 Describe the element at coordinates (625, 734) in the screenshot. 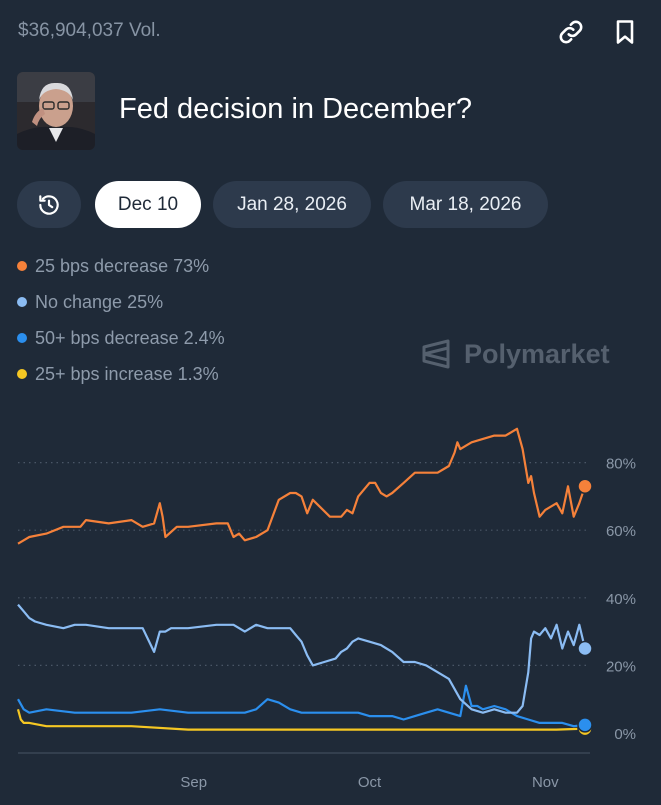

I see `y-tick-label: 0%` at that location.